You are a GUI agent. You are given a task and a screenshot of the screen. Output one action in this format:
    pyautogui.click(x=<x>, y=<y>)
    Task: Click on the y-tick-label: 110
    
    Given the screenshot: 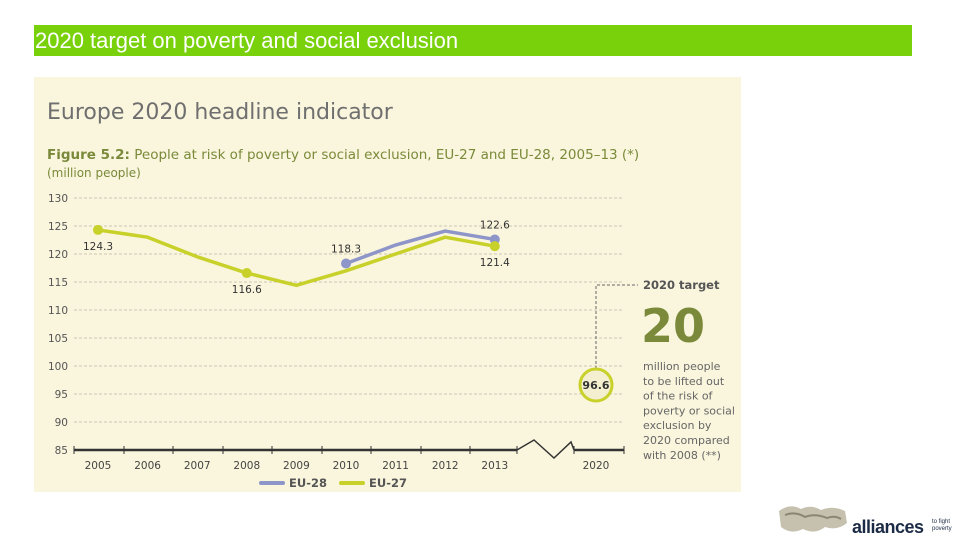 What is the action you would take?
    pyautogui.click(x=58, y=311)
    